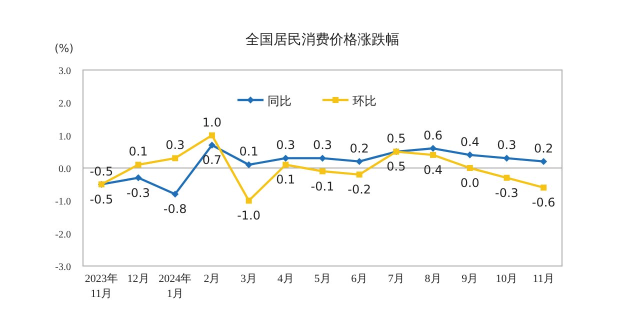  Describe the element at coordinates (212, 160) in the screenshot. I see `data-label: 0.7` at that location.